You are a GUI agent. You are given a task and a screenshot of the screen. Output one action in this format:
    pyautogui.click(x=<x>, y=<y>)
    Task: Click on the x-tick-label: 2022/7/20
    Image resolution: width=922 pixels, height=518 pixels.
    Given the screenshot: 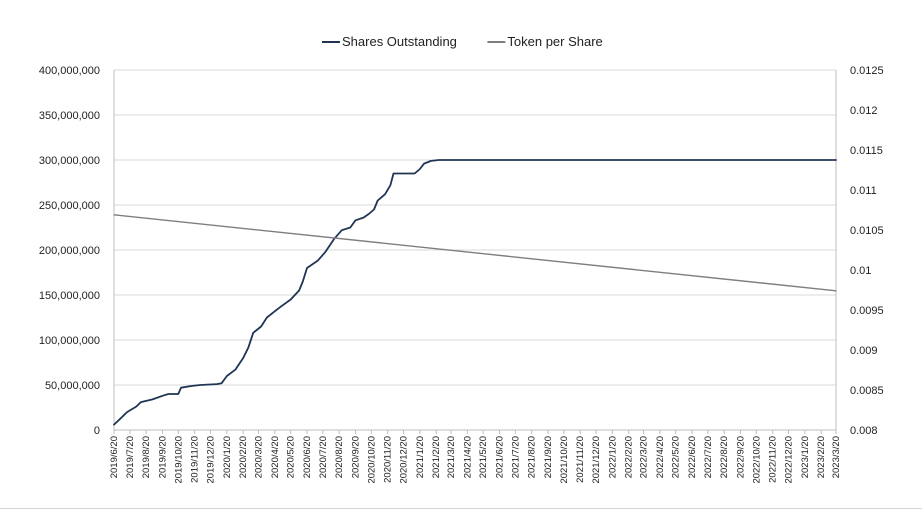 What is the action you would take?
    pyautogui.click(x=708, y=457)
    